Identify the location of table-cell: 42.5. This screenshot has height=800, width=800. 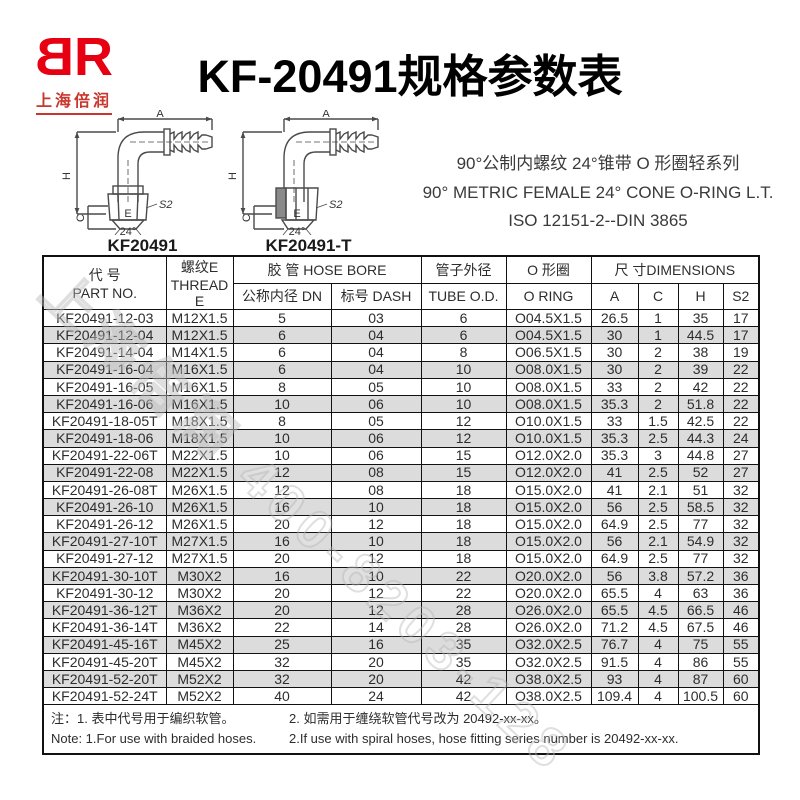
(700, 421).